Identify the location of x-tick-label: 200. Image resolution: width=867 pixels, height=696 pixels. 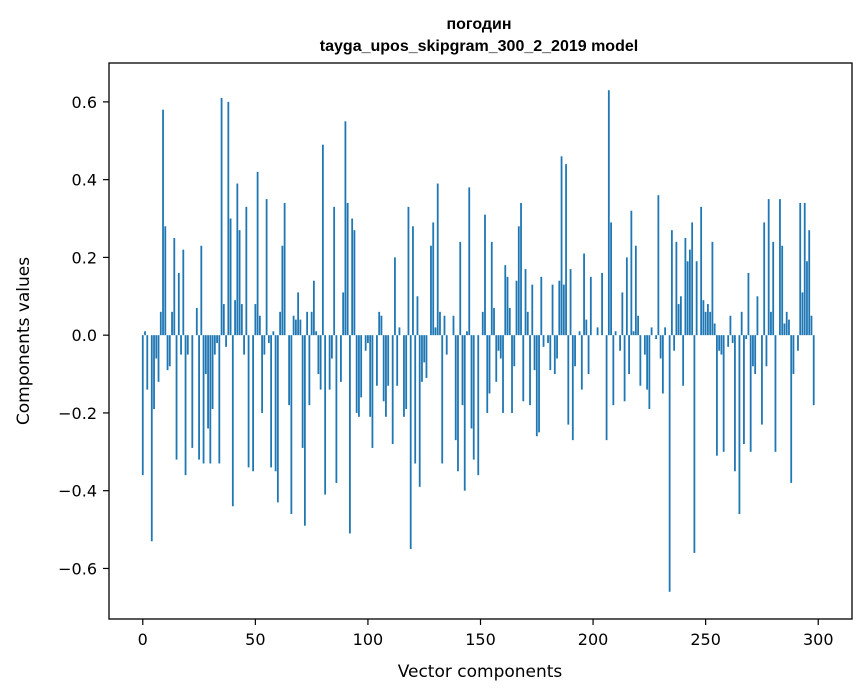
(593, 639).